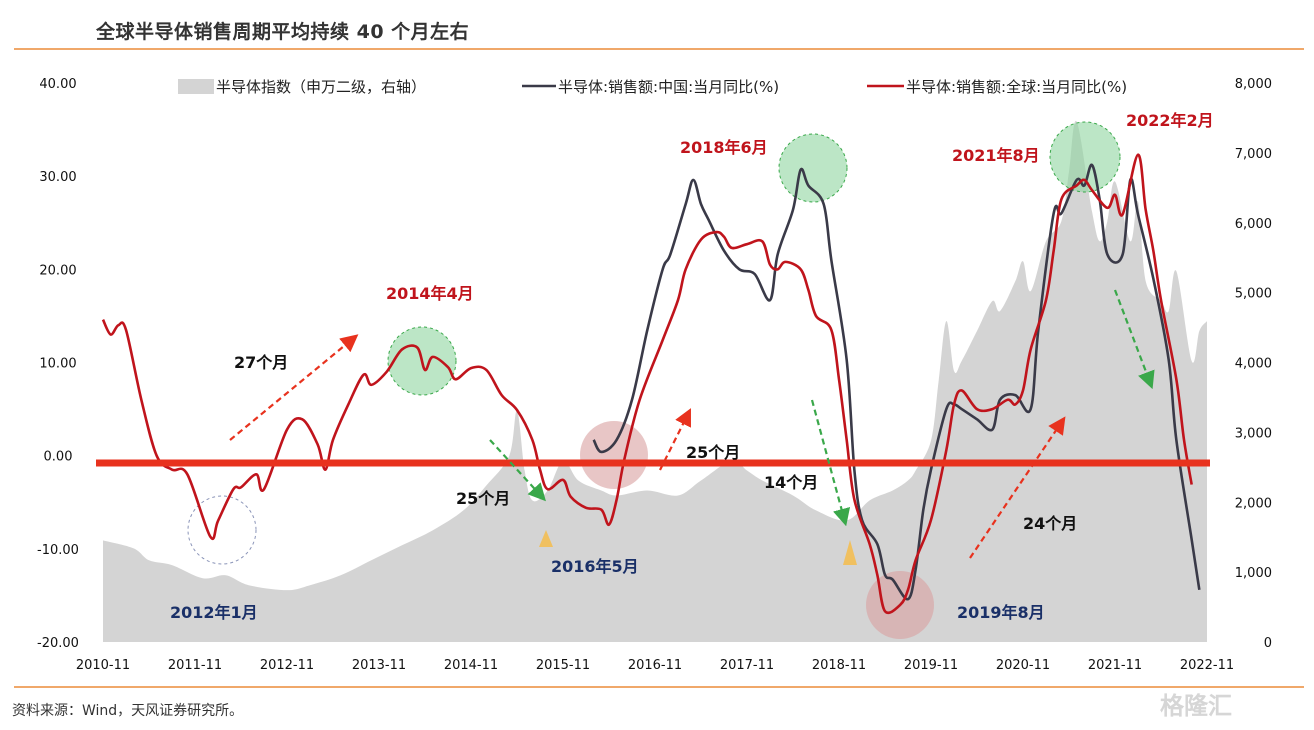 The width and height of the screenshot is (1314, 730). I want to click on annotation-peak-2018: 2018年6月, so click(724, 147).